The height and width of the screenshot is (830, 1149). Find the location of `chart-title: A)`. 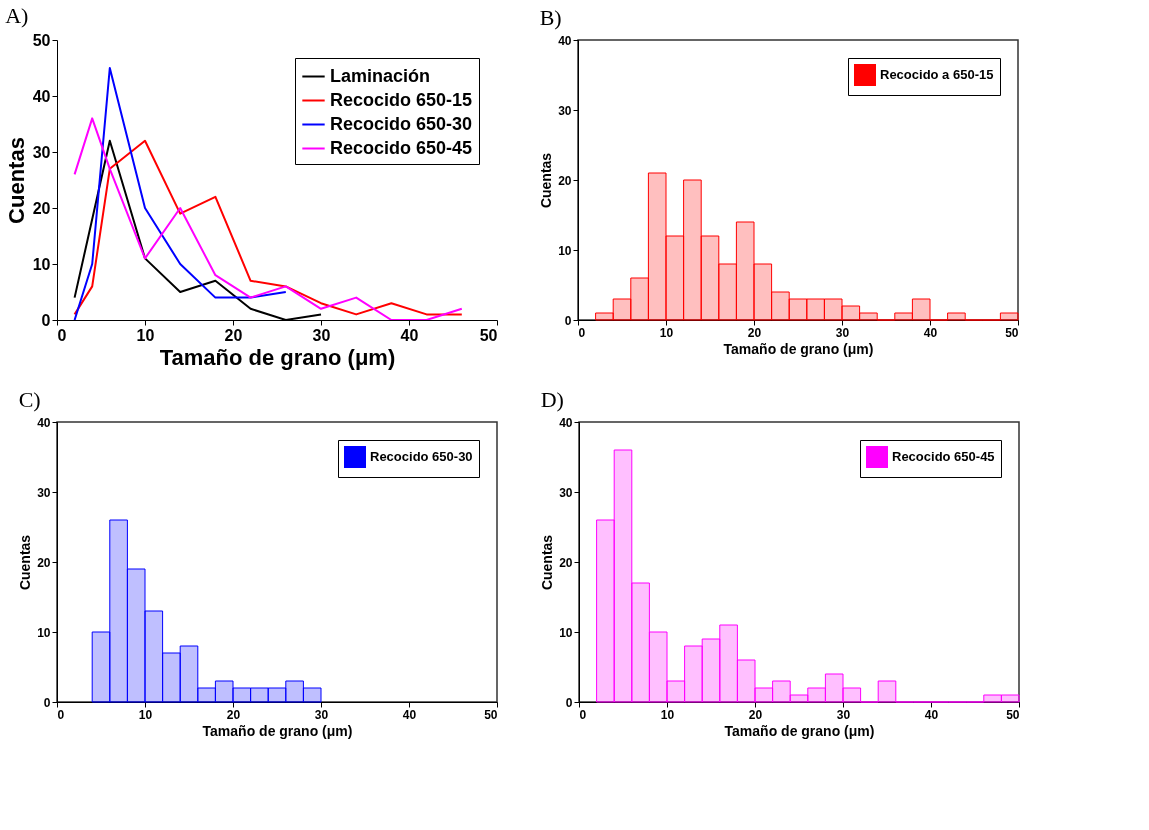

chart-title: A) is located at coordinates (17, 15).